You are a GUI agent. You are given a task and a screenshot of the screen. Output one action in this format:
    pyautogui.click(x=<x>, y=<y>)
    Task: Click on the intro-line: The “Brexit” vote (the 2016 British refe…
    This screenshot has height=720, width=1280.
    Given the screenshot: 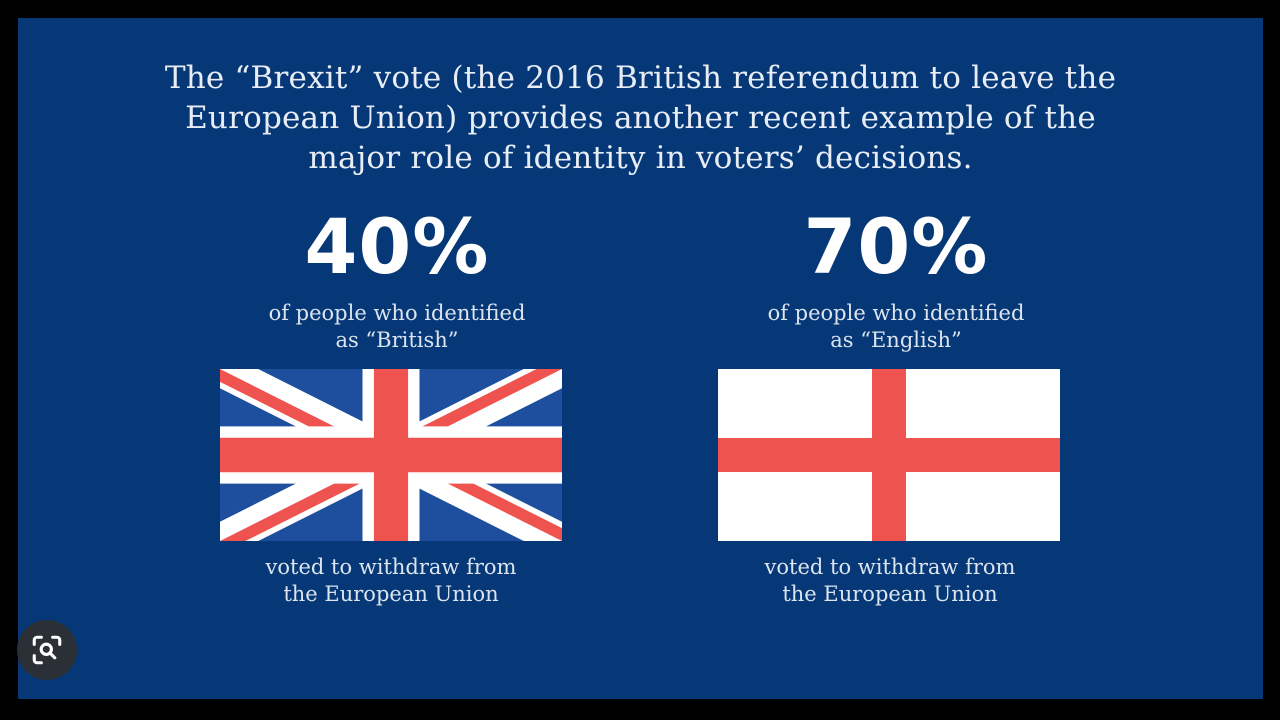 What is the action you would take?
    pyautogui.click(x=640, y=78)
    